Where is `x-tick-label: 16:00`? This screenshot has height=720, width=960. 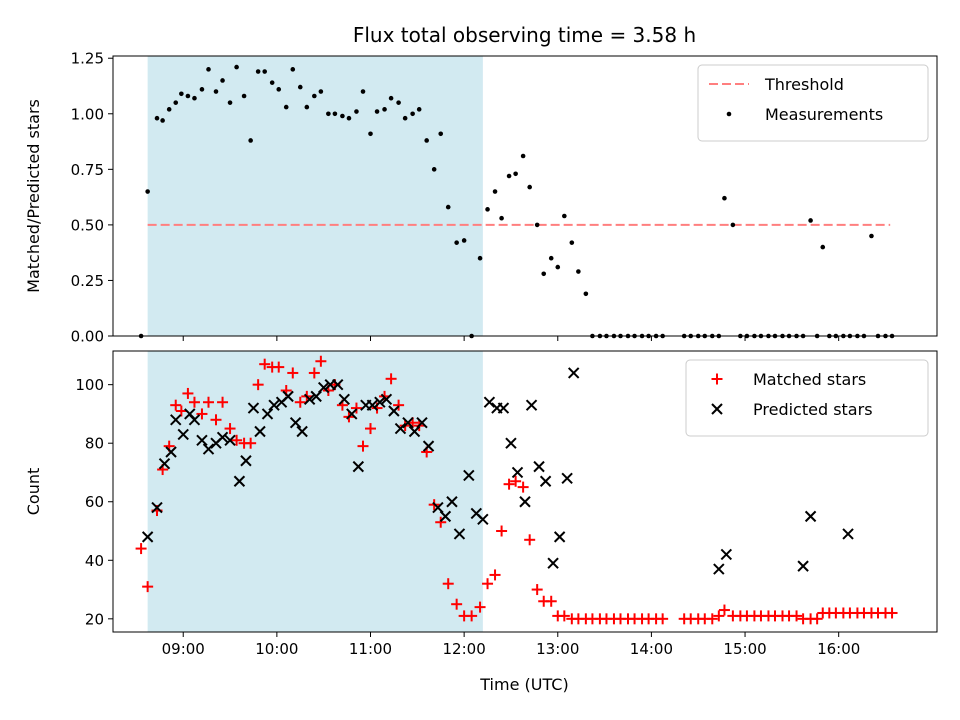
x-tick-label: 16:00 is located at coordinates (838, 649).